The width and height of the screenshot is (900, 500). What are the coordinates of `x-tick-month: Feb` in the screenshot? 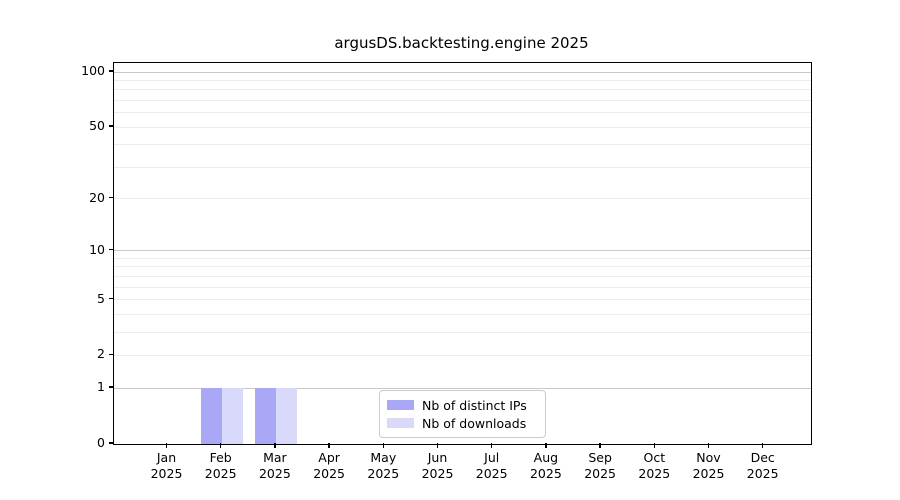 It's located at (220, 457).